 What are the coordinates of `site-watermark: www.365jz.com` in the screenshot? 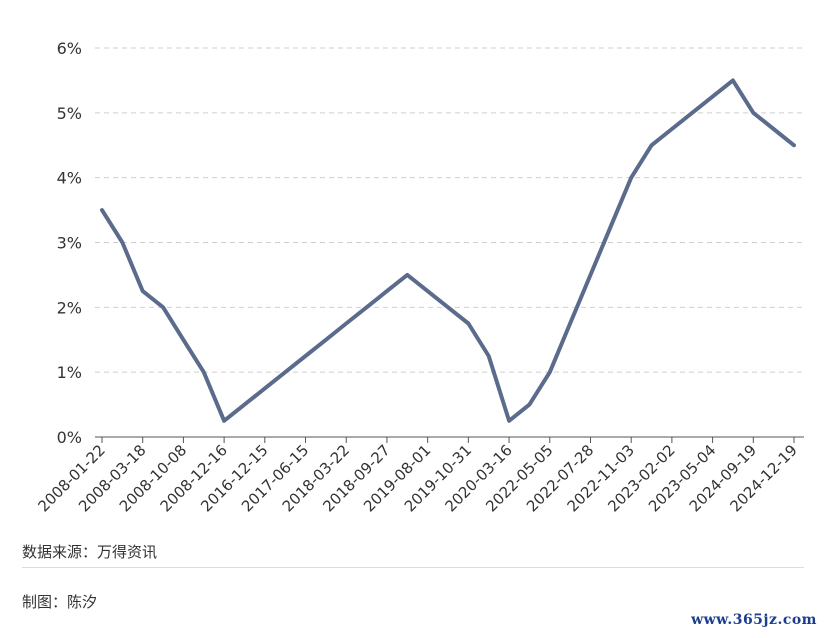 It's located at (754, 620).